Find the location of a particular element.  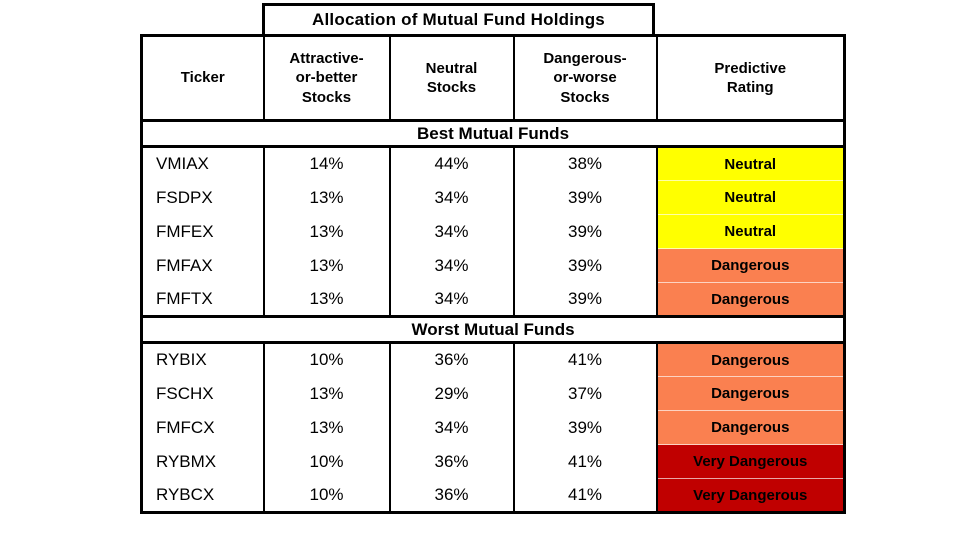

ticker-cell: RYBIX is located at coordinates (202, 359).